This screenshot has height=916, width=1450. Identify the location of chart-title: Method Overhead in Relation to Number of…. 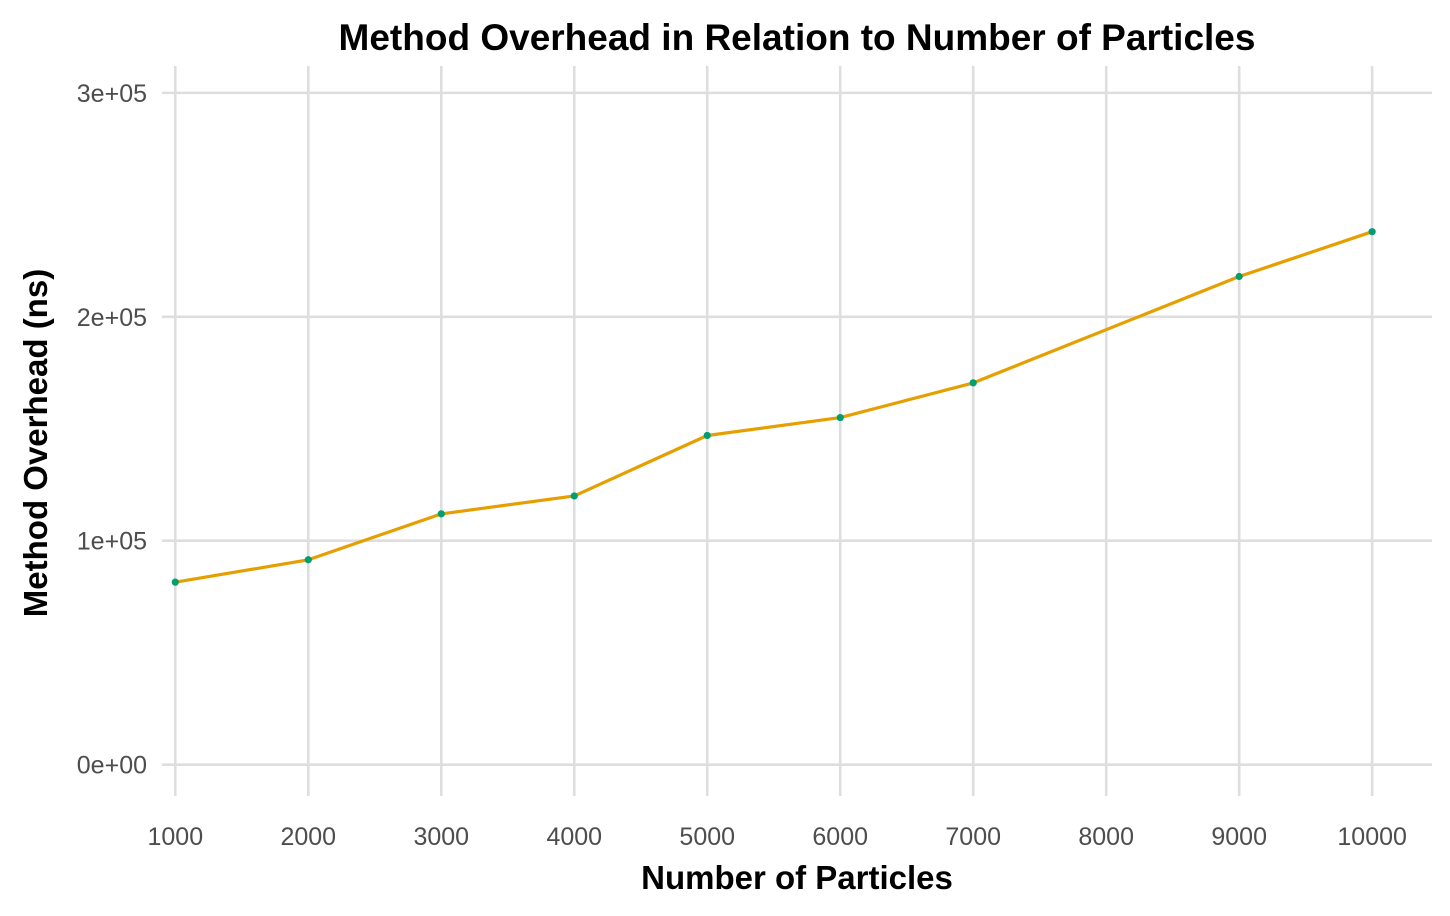
(797, 37).